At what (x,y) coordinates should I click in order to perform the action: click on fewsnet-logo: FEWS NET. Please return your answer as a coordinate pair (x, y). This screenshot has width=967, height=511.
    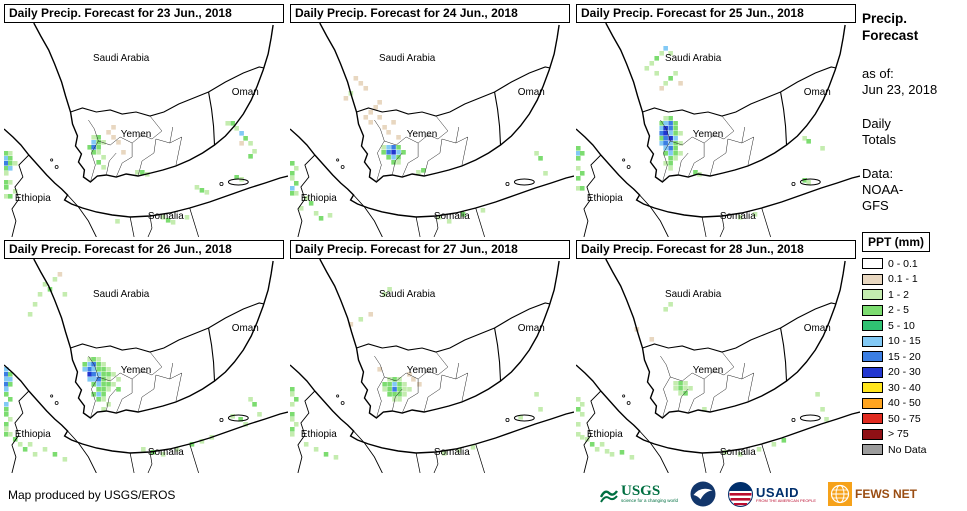
    Looking at the image, I should click on (872, 494).